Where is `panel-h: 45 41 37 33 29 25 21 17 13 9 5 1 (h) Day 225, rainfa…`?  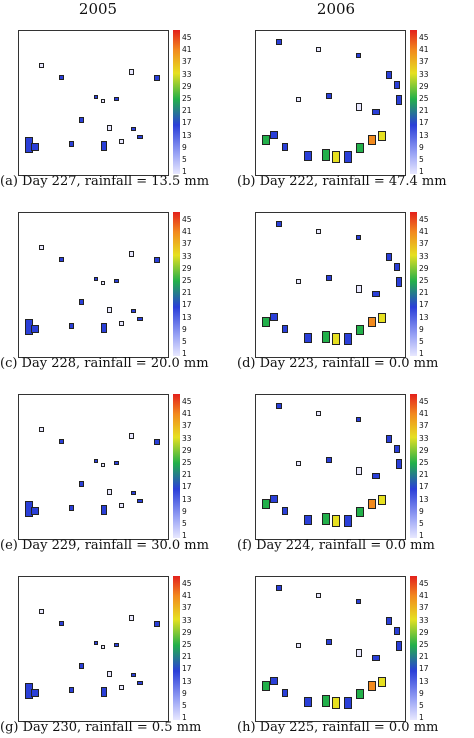
panel-h: 45 41 37 33 29 25 21 17 13 9 5 1 (h) Day 225, rainfa… is located at coordinates (355, 647).